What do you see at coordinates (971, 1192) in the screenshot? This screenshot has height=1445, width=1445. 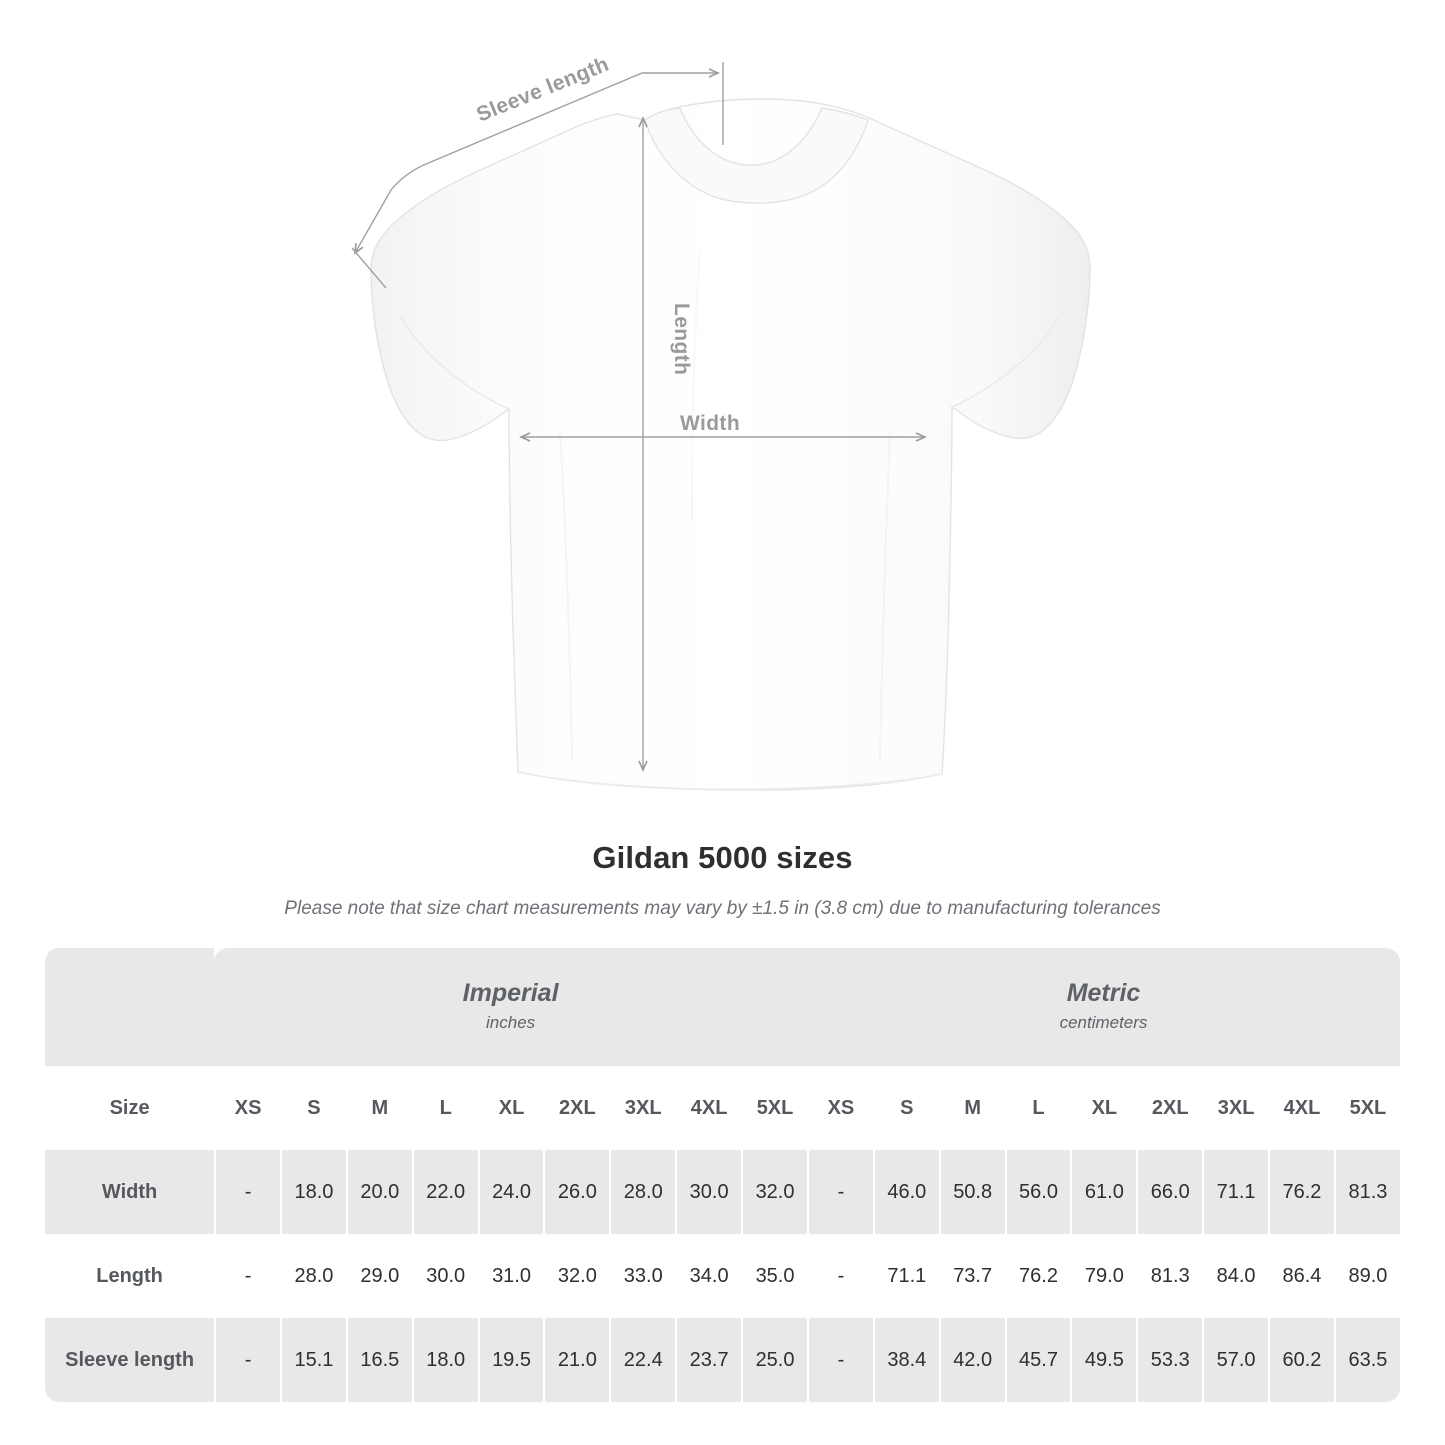 I see `cell-width-metric-m: 50.8` at bounding box center [971, 1192].